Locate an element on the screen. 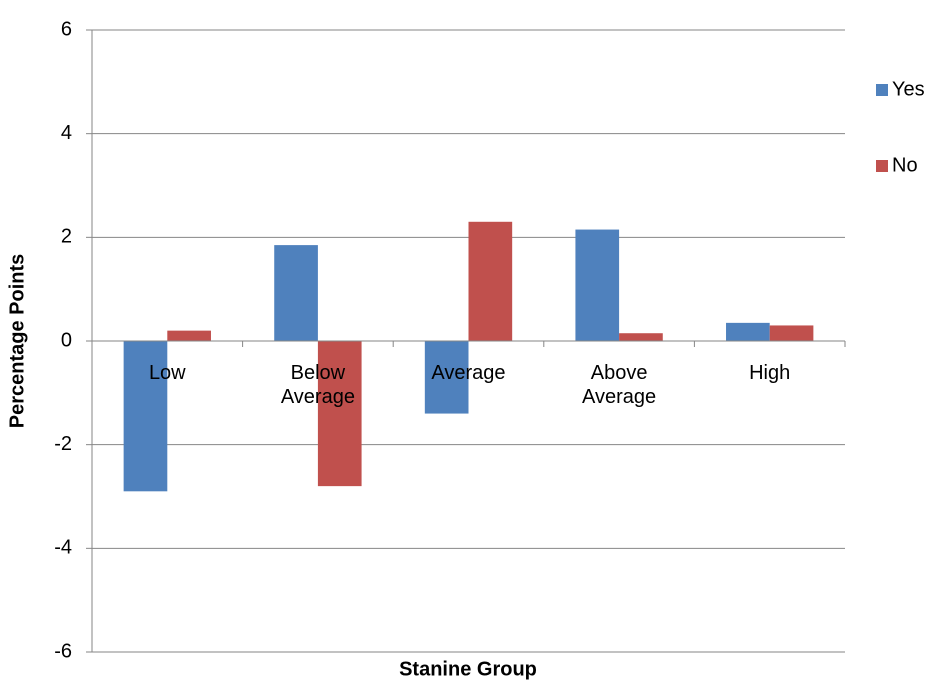  x-tick-label: Low is located at coordinates (167, 373).